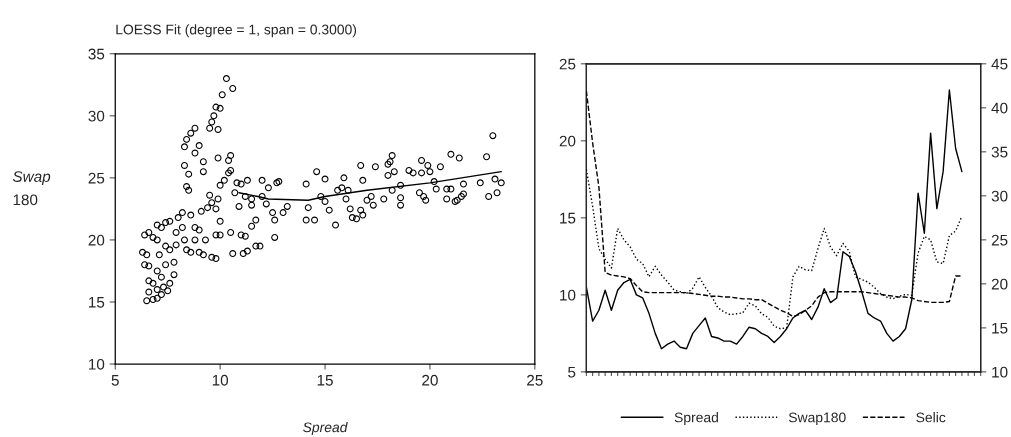 The image size is (1011, 437). I want to click on y-tick-label: 35, so click(96, 54).